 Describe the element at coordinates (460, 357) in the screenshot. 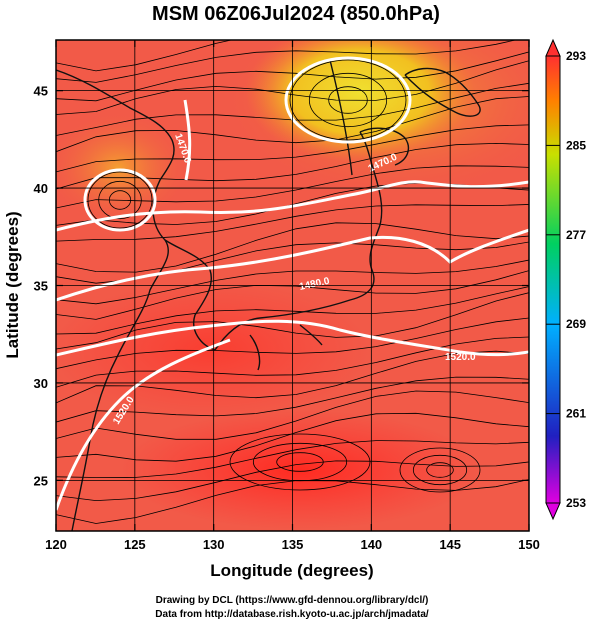

I see `contour-label: 1520.0` at that location.